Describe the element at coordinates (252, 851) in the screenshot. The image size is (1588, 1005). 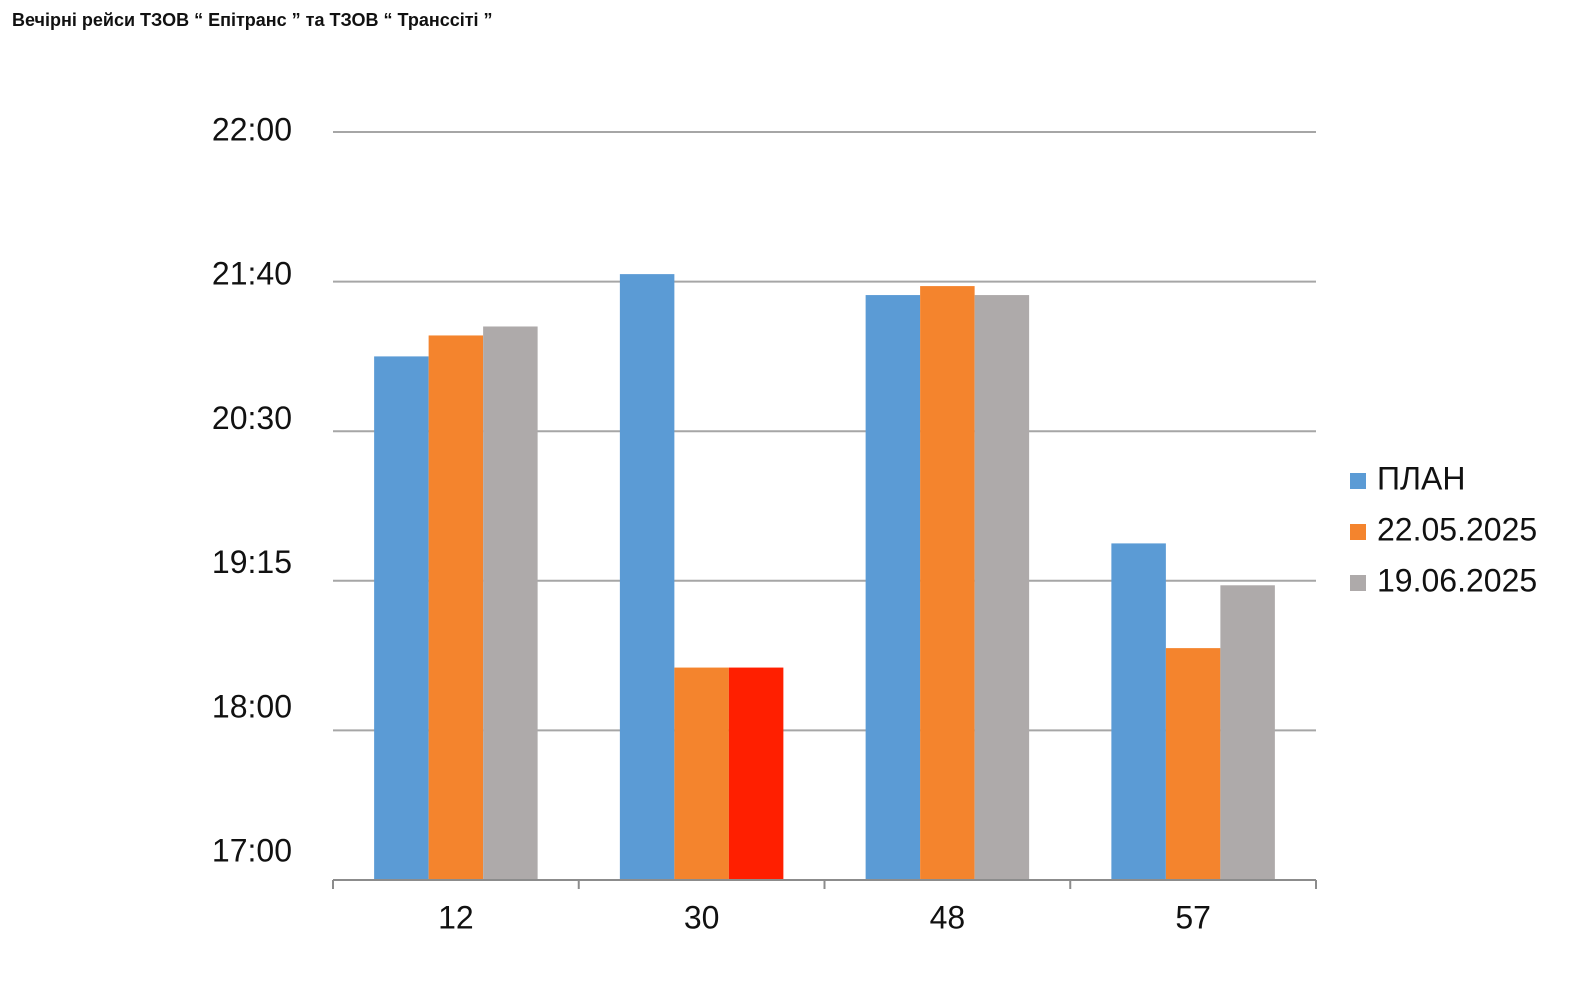
I see `y-tick-label: 17:00` at that location.